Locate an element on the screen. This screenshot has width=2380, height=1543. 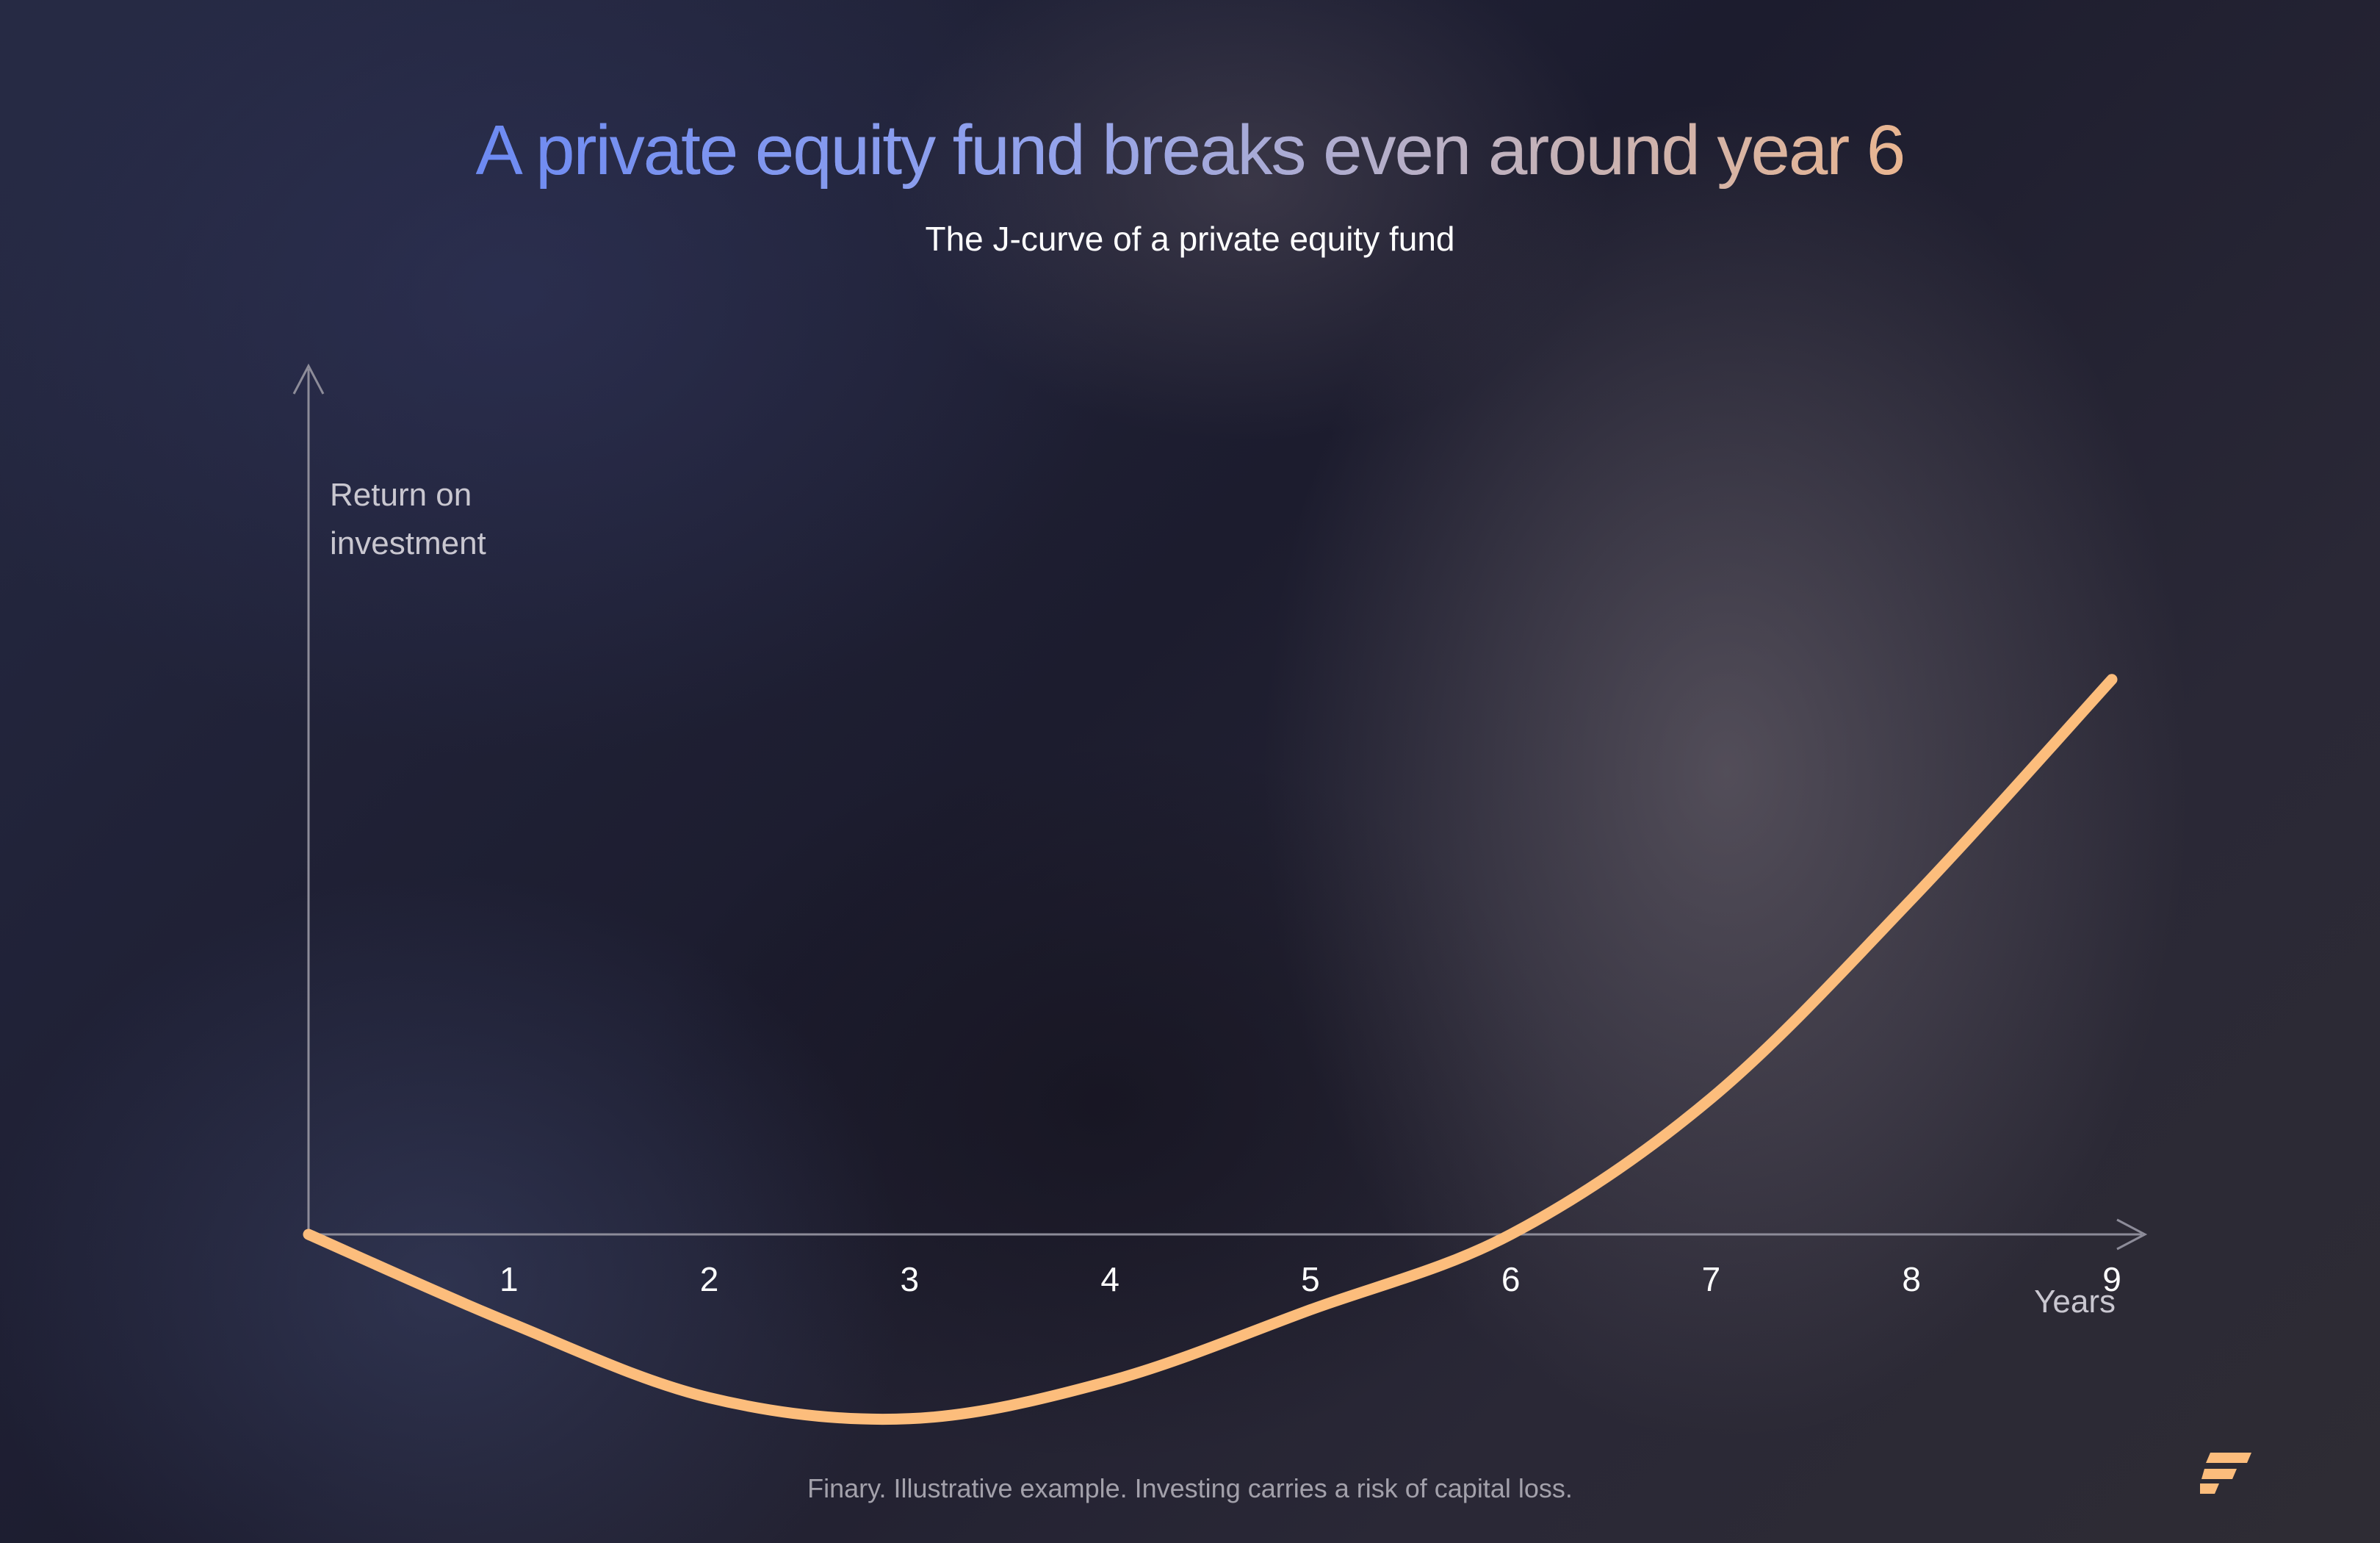
logo-bottom-bar is located at coordinates (2209, 1488).